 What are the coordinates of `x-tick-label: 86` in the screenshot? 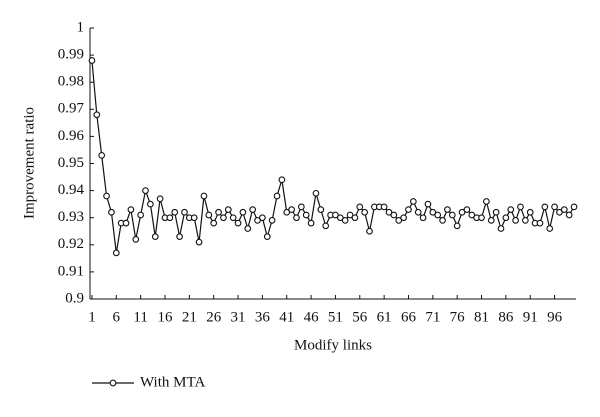 It's located at (506, 317).